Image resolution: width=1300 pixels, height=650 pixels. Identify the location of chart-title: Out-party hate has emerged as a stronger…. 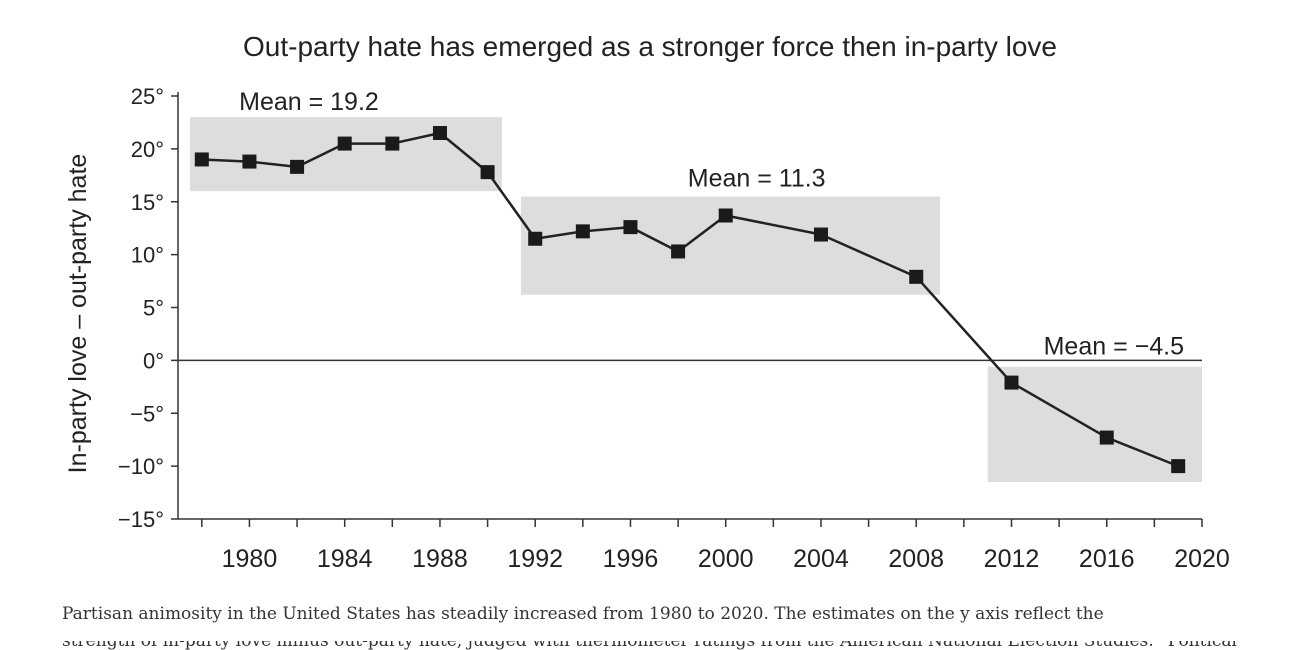
(650, 46).